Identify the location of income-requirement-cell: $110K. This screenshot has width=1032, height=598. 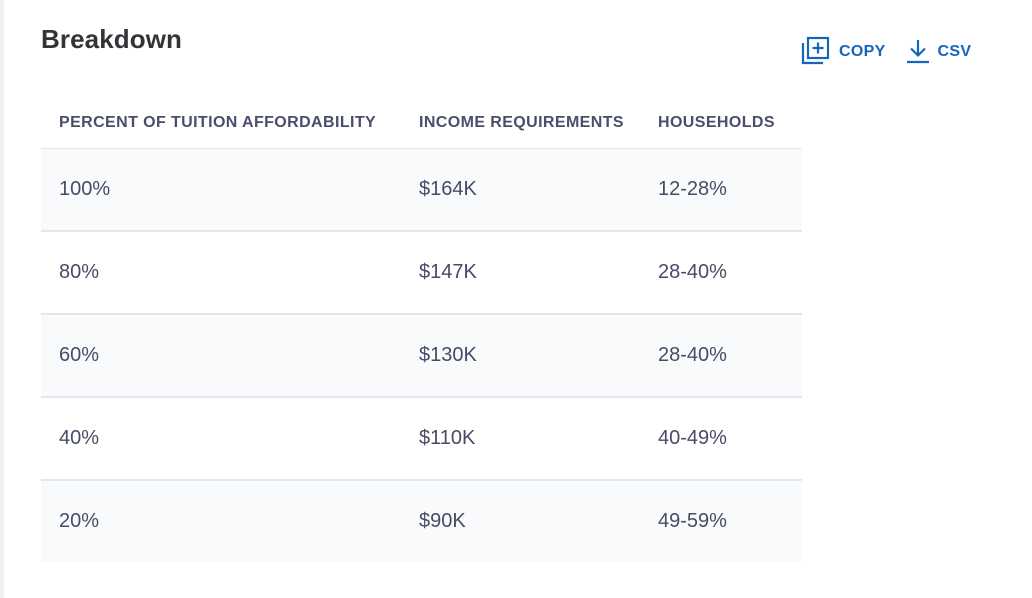
(520, 439).